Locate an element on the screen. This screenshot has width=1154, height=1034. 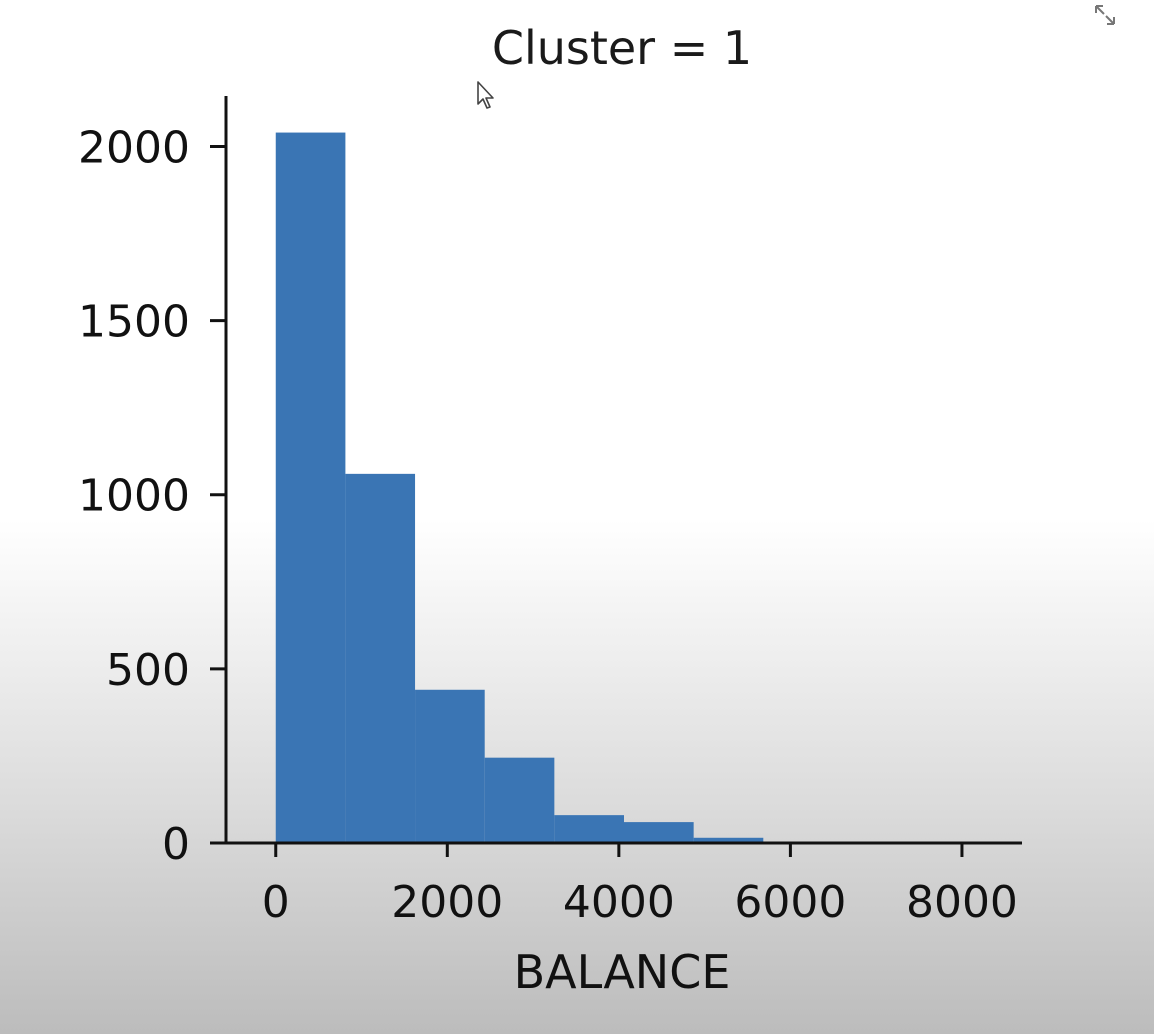
mouse-pointer-icon is located at coordinates (485, 95).